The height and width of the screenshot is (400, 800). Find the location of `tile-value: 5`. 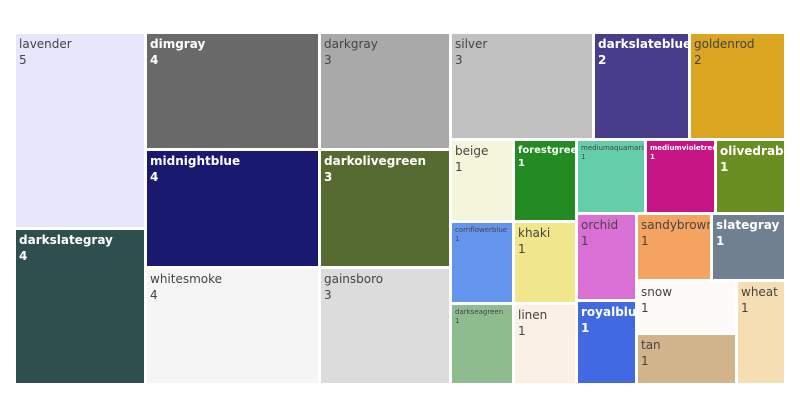

tile-value: 5 is located at coordinates (23, 59).